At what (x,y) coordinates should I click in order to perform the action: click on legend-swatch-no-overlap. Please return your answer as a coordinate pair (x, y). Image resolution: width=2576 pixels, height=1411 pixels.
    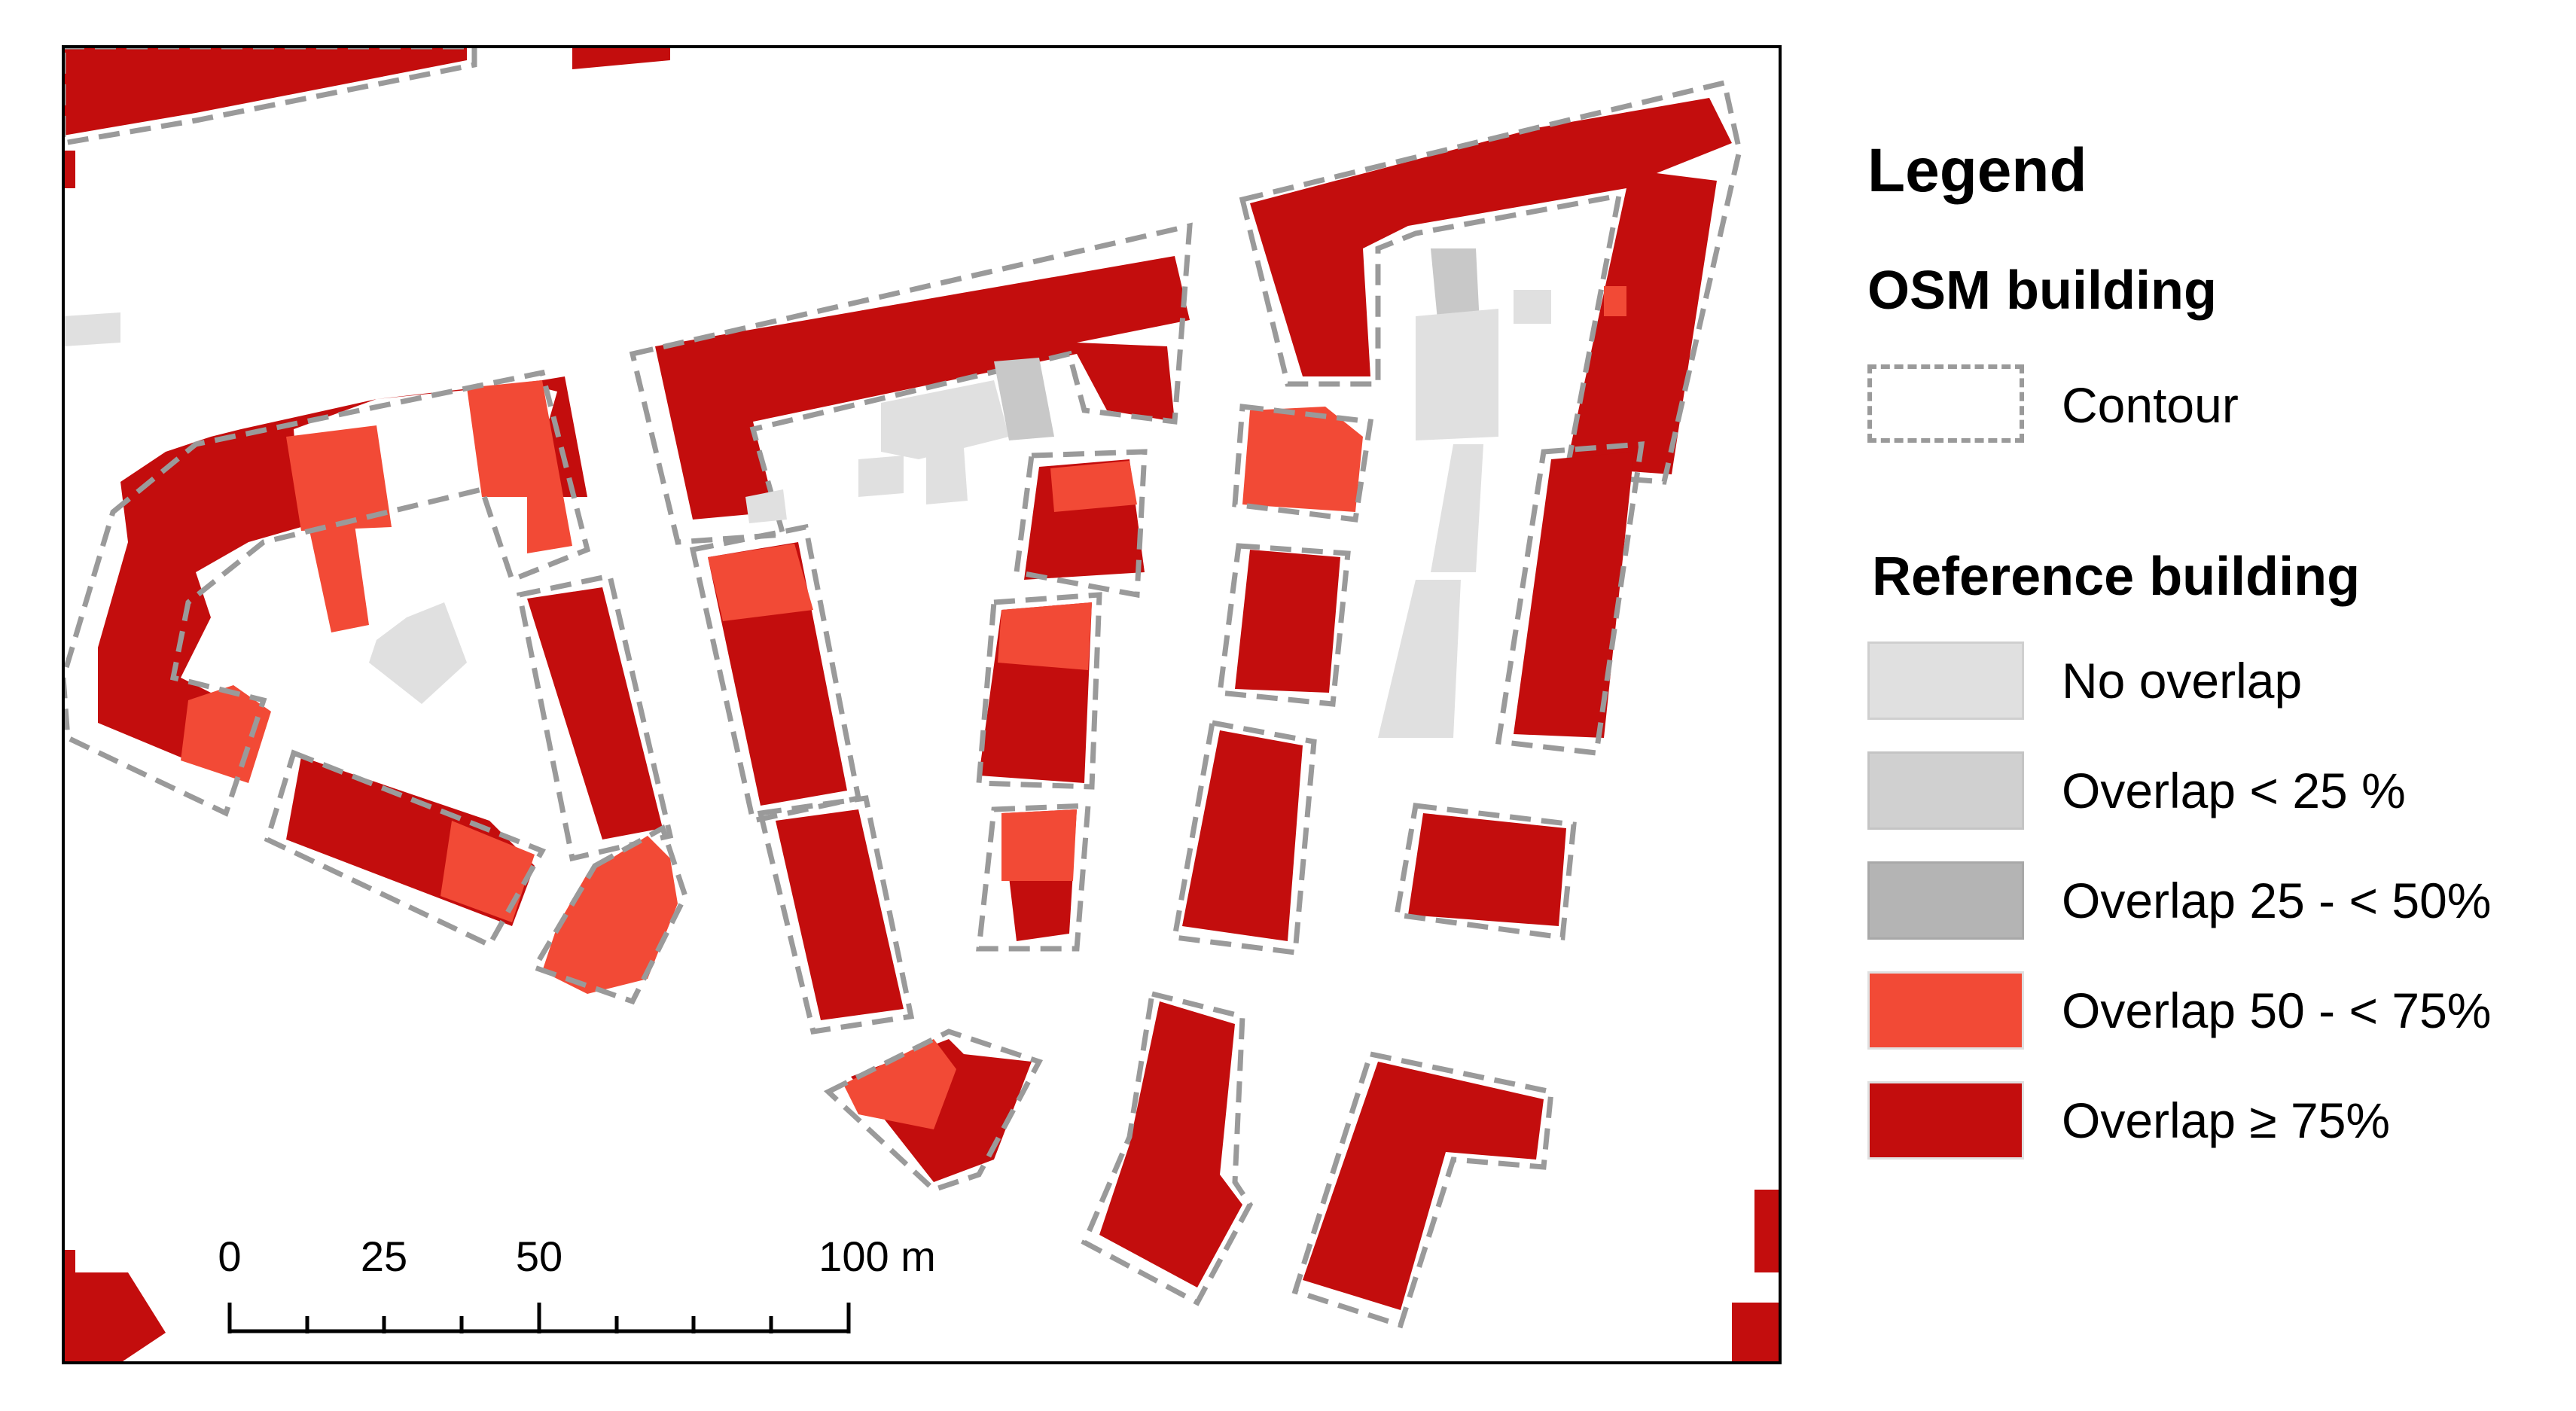
    Looking at the image, I should click on (1945, 681).